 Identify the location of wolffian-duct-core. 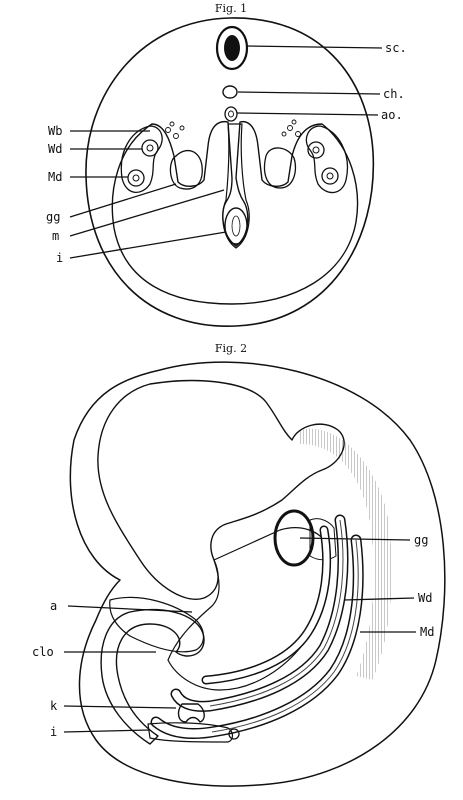
(276, 613).